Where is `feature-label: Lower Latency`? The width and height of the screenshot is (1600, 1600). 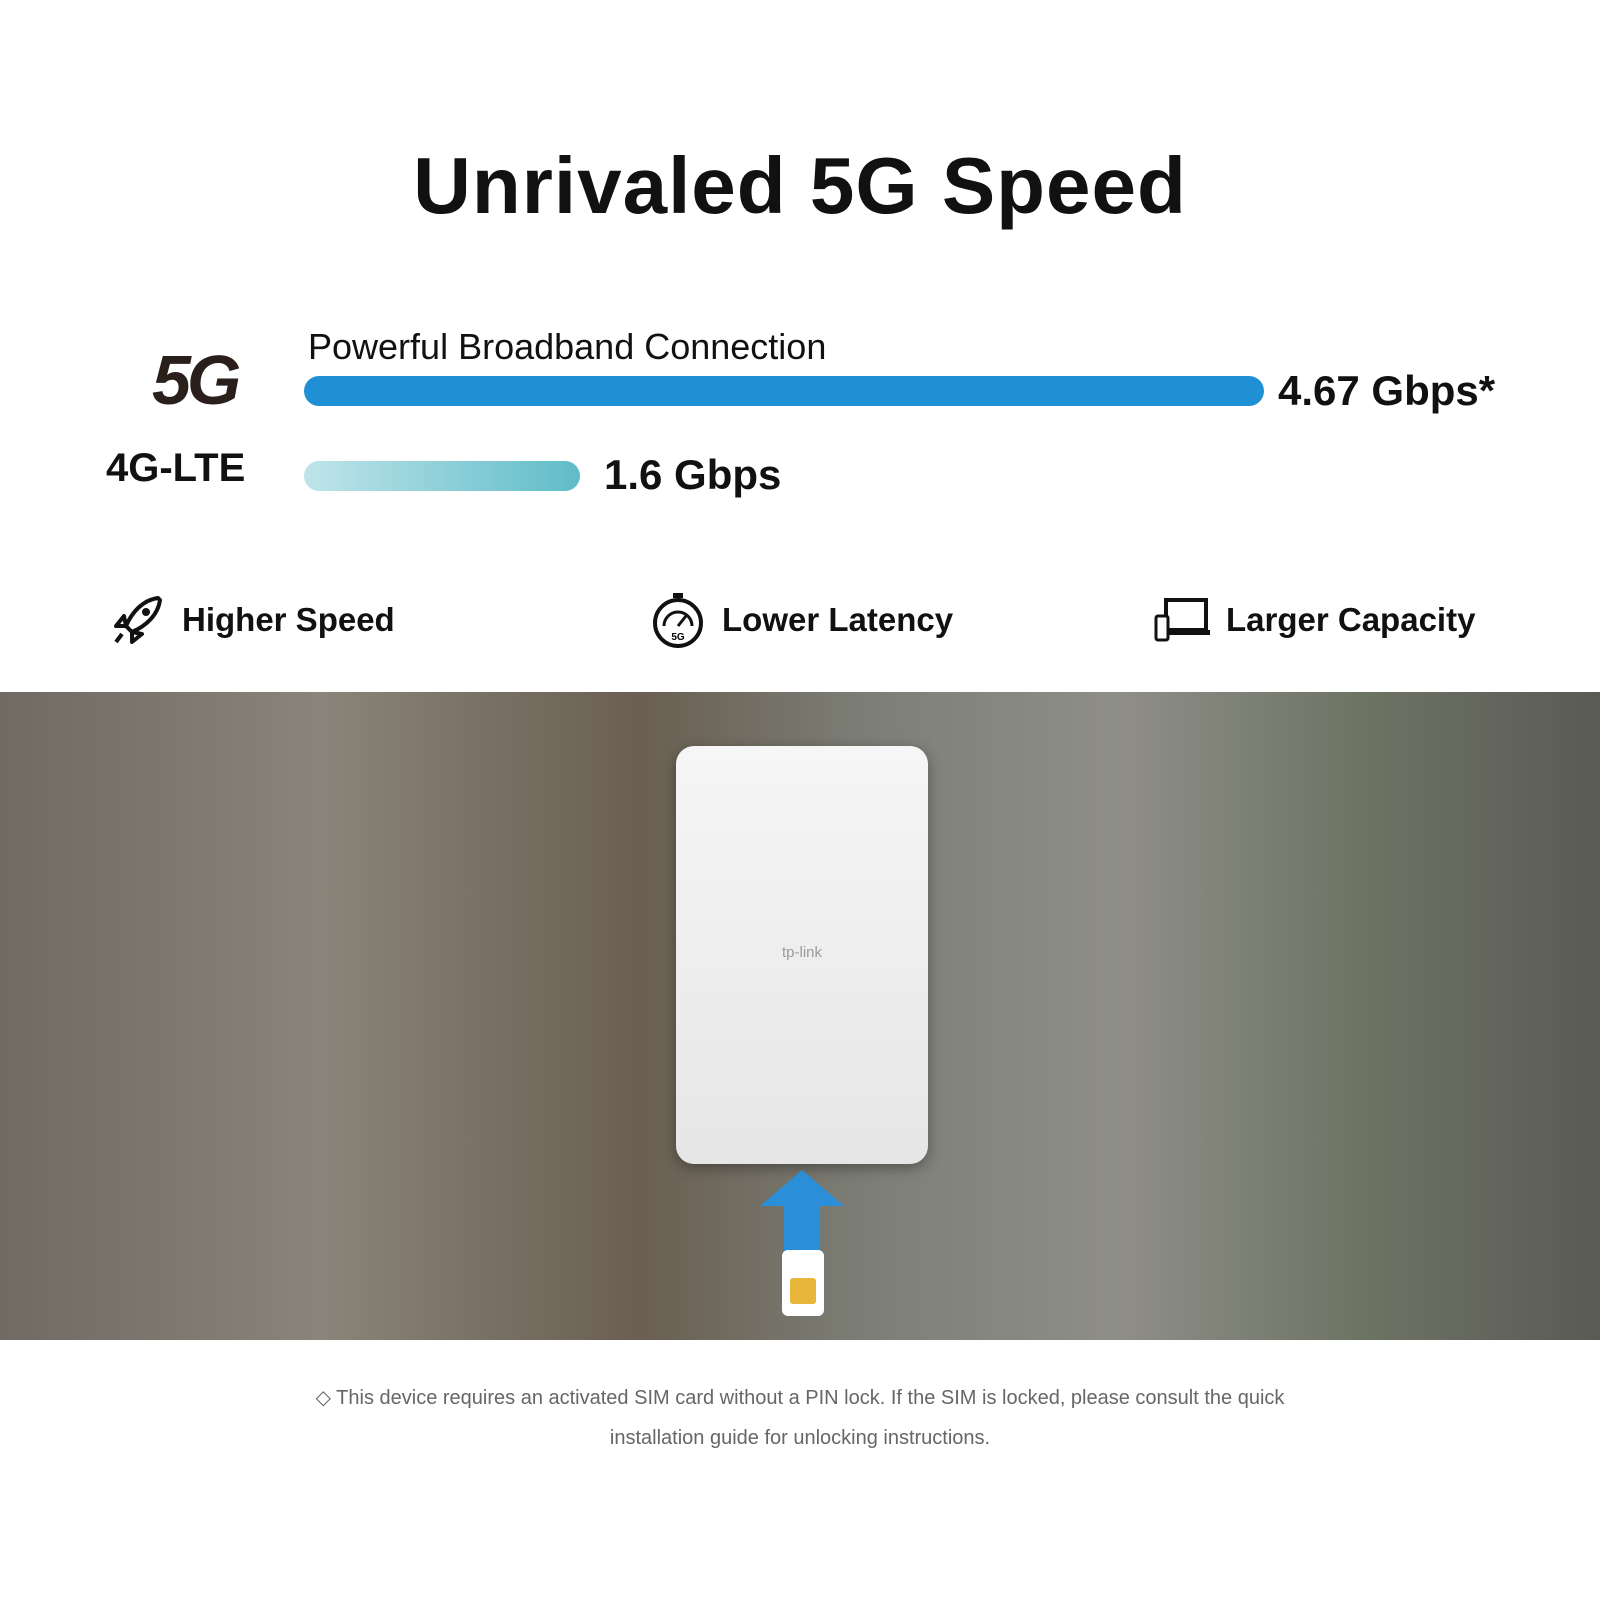 feature-label: Lower Latency is located at coordinates (838, 619).